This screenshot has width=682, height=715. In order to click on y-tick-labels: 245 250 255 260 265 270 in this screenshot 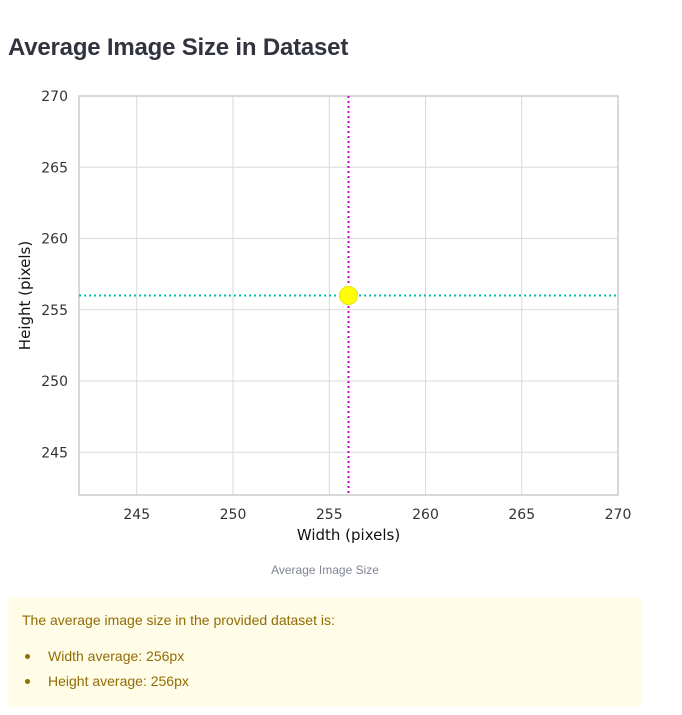, I will do `click(54, 275)`.